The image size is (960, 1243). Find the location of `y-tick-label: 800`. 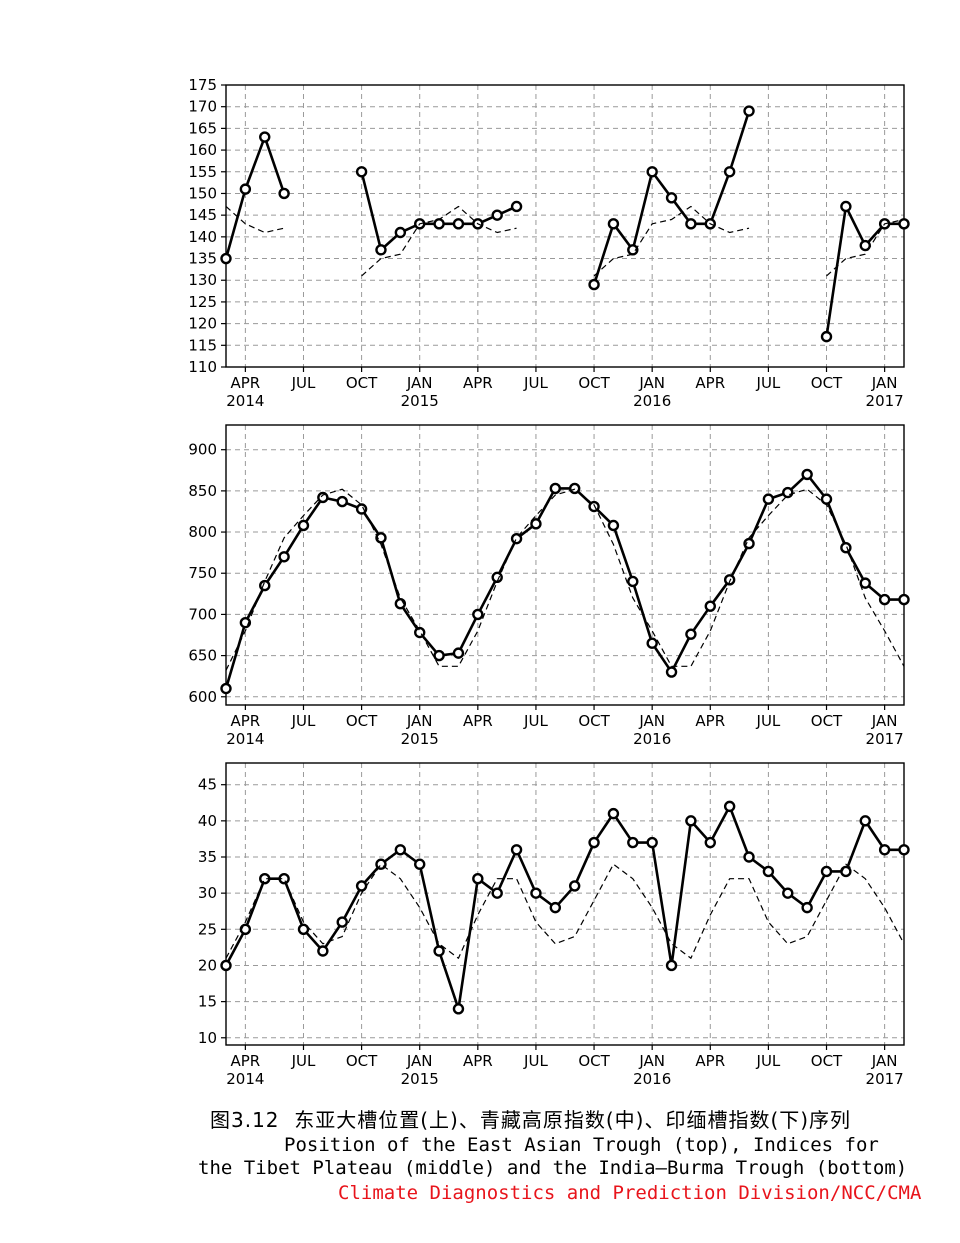

y-tick-label: 800 is located at coordinates (202, 532).